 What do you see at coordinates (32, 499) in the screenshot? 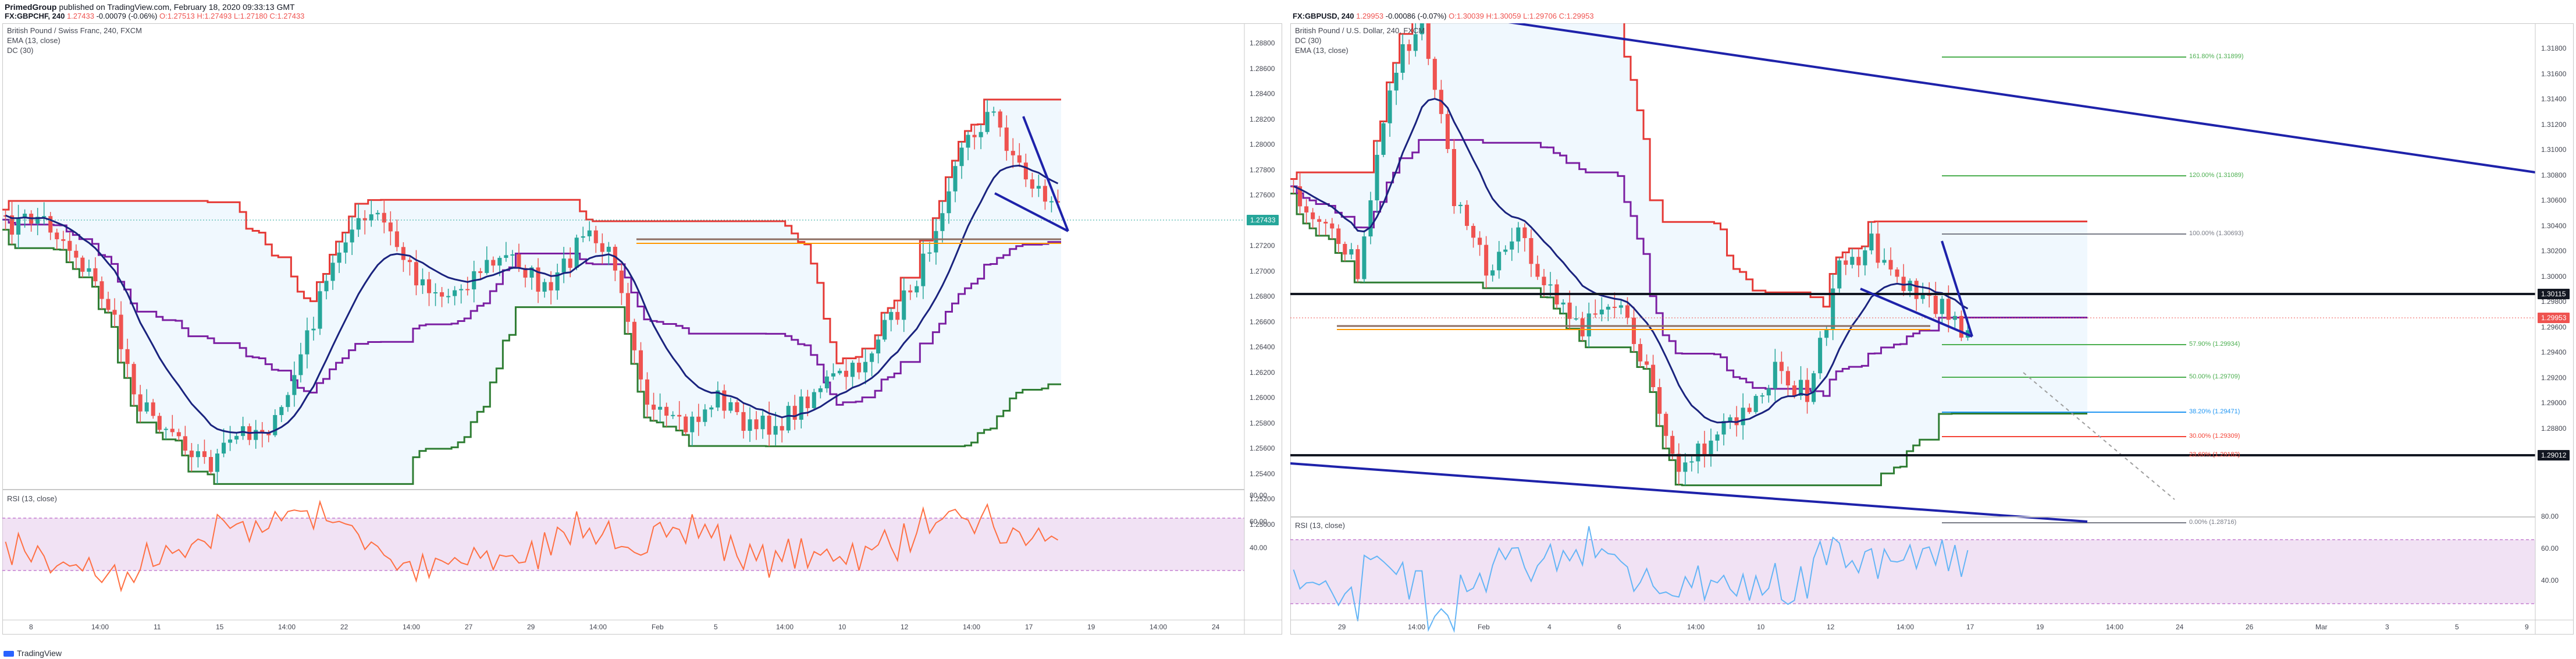
I see `left-rsi-legend: RSI (13, close)` at bounding box center [32, 499].